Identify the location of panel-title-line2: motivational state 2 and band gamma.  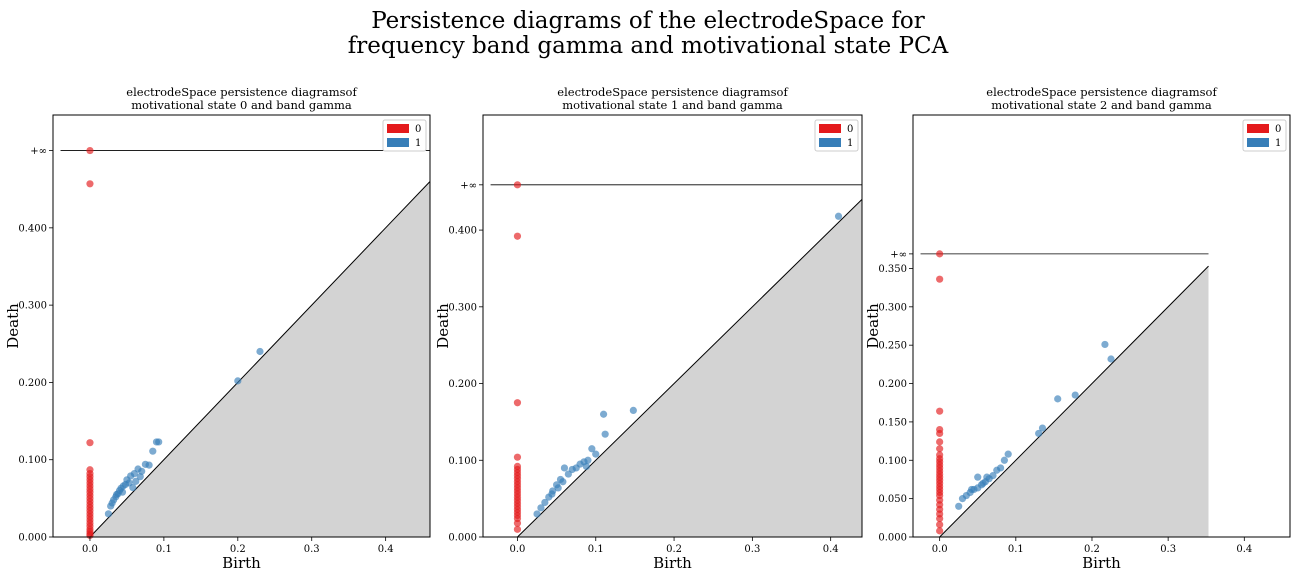
(1101, 105).